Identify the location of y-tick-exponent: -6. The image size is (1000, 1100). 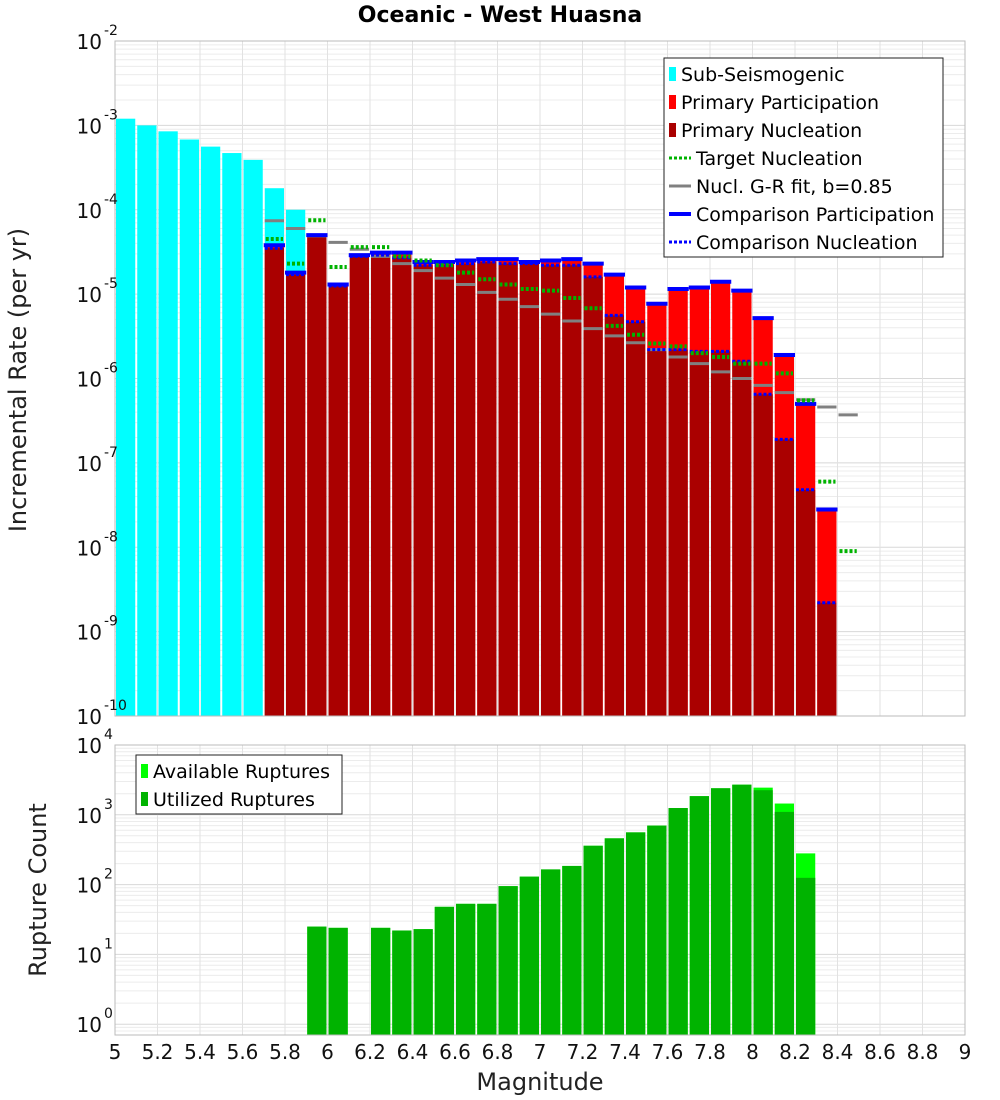
(111, 369).